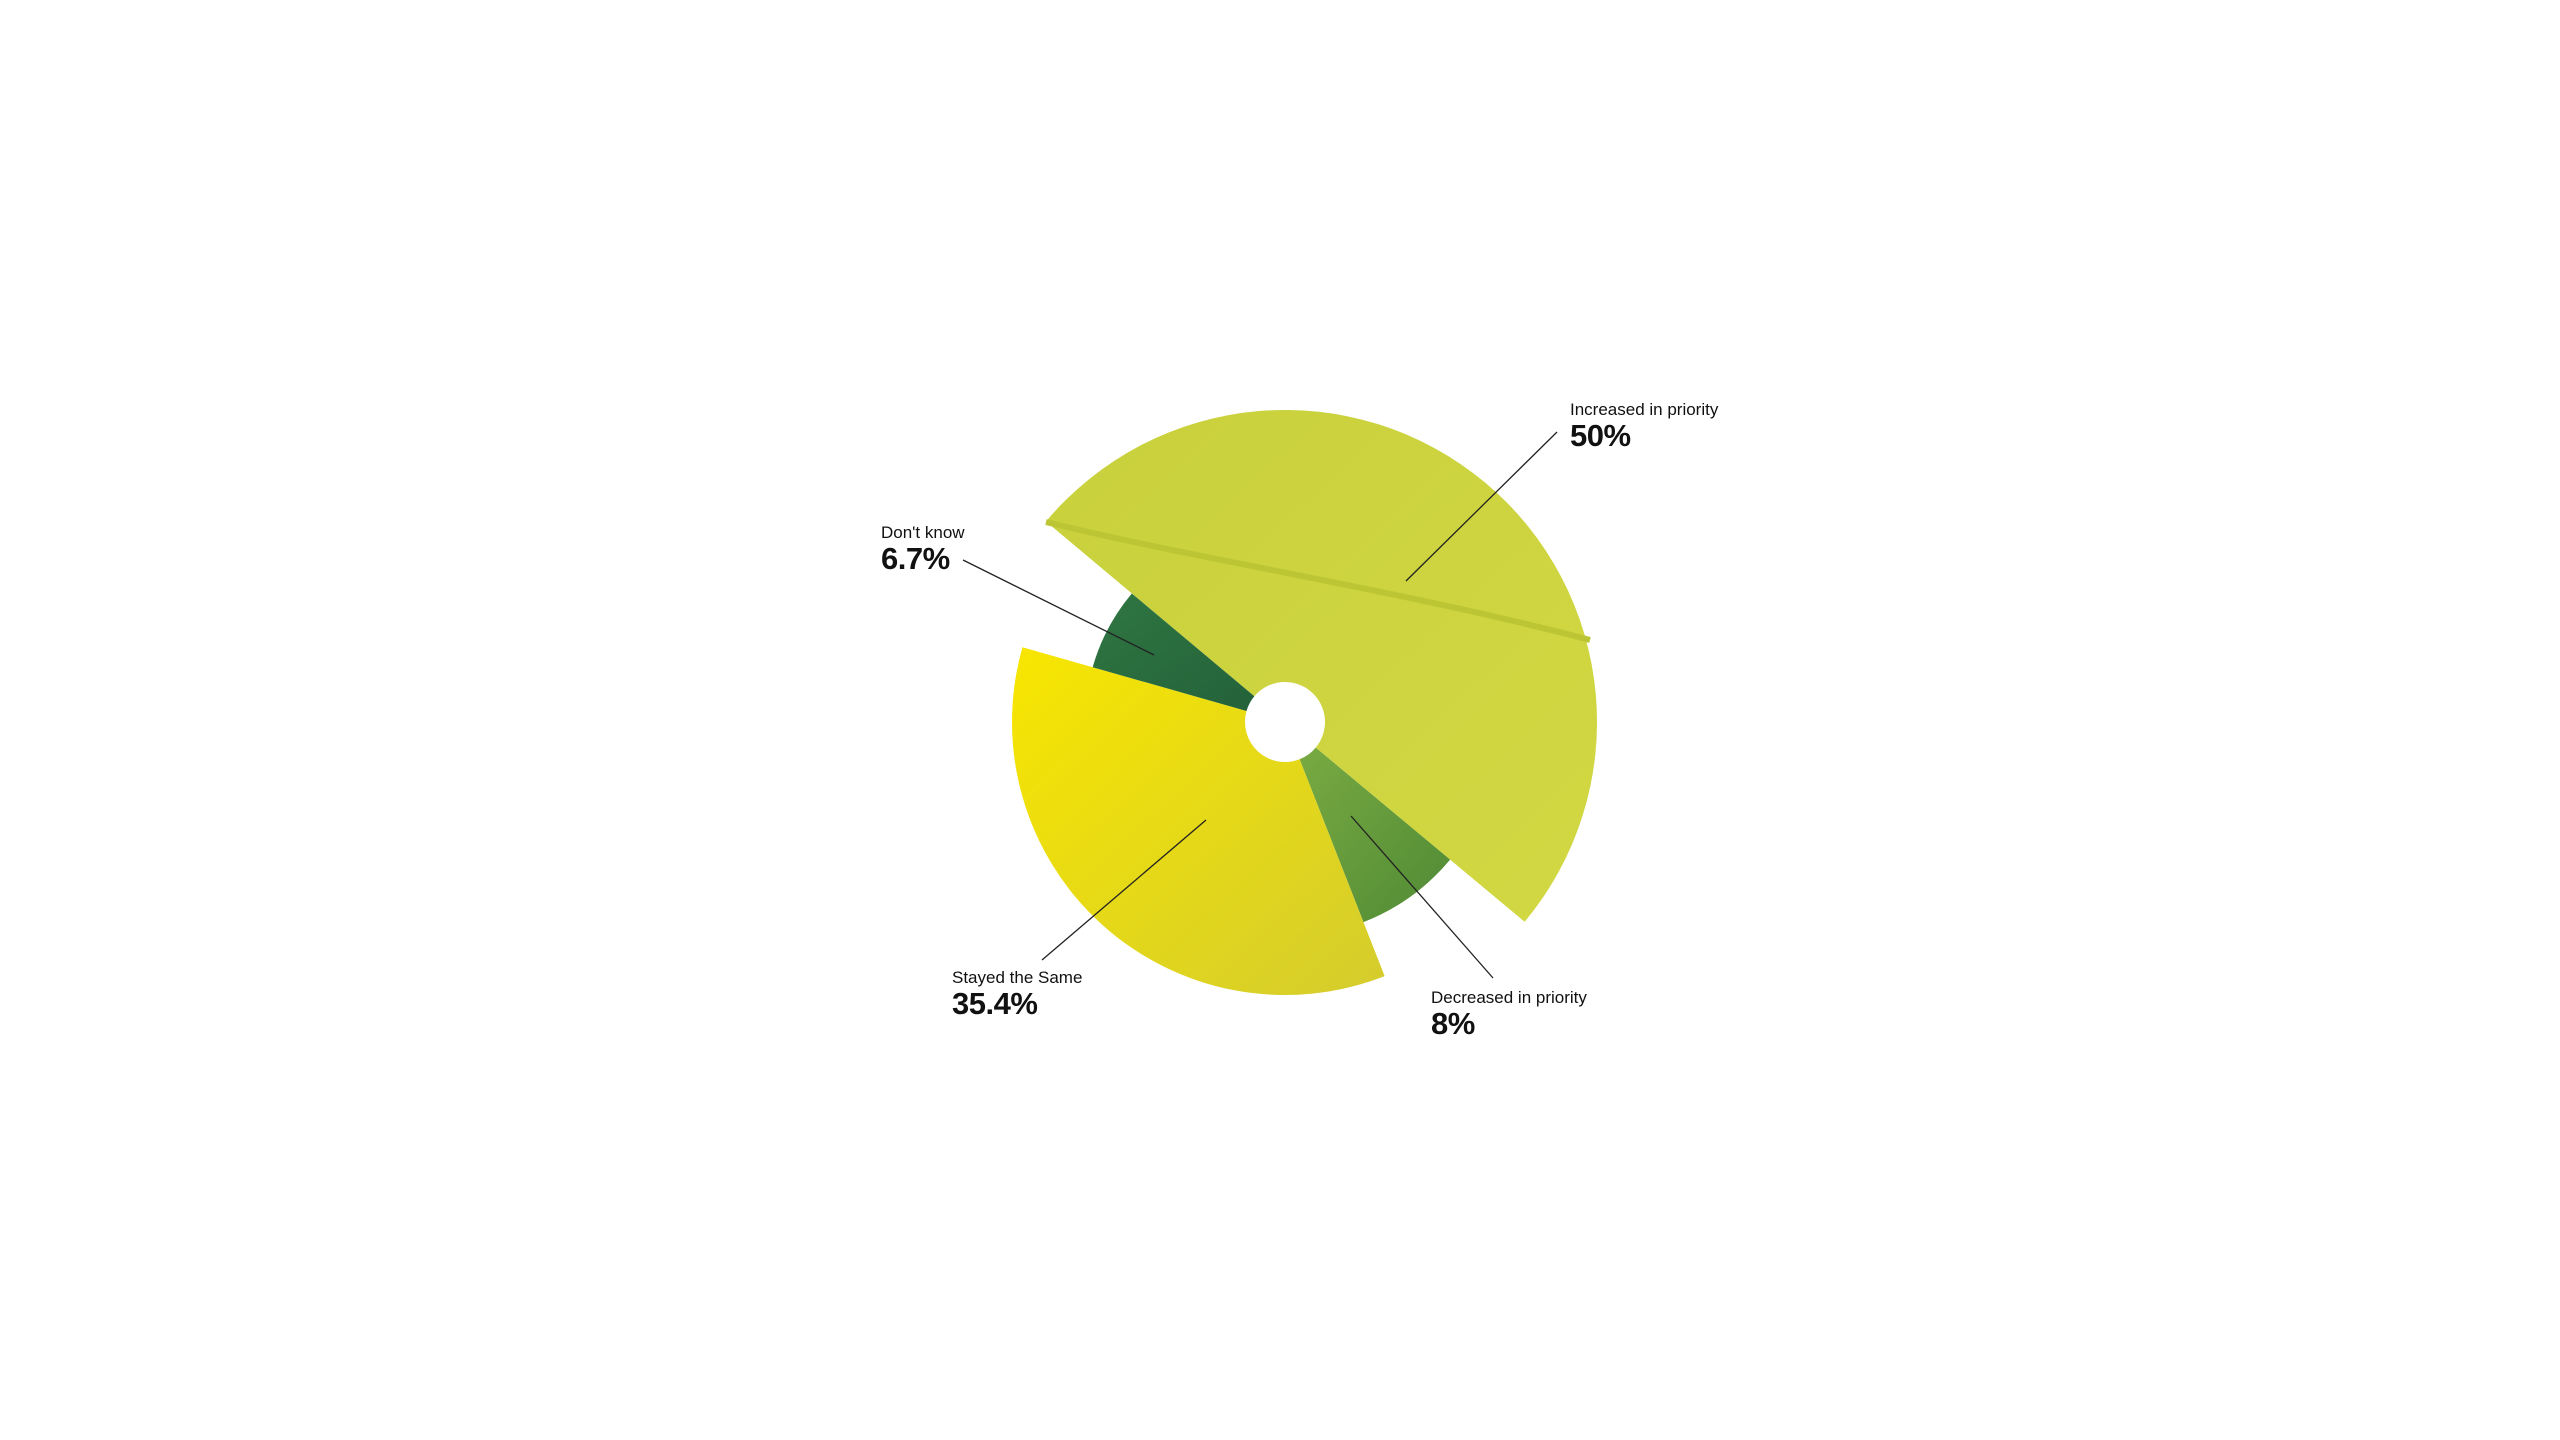 Image resolution: width=2560 pixels, height=1440 pixels. What do you see at coordinates (1017, 977) in the screenshot?
I see `label-name: Stayed the Same` at bounding box center [1017, 977].